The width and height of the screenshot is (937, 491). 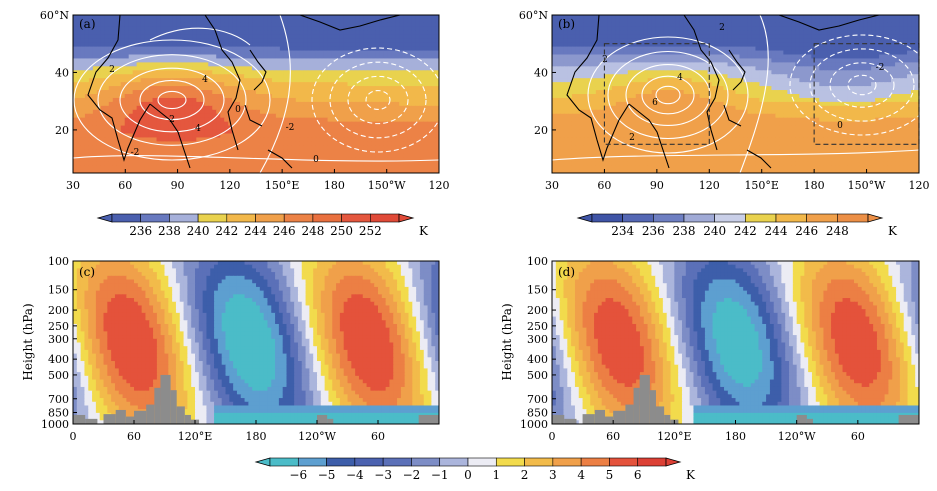 I want to click on colorbar-tick-label: 236, so click(x=653, y=231).